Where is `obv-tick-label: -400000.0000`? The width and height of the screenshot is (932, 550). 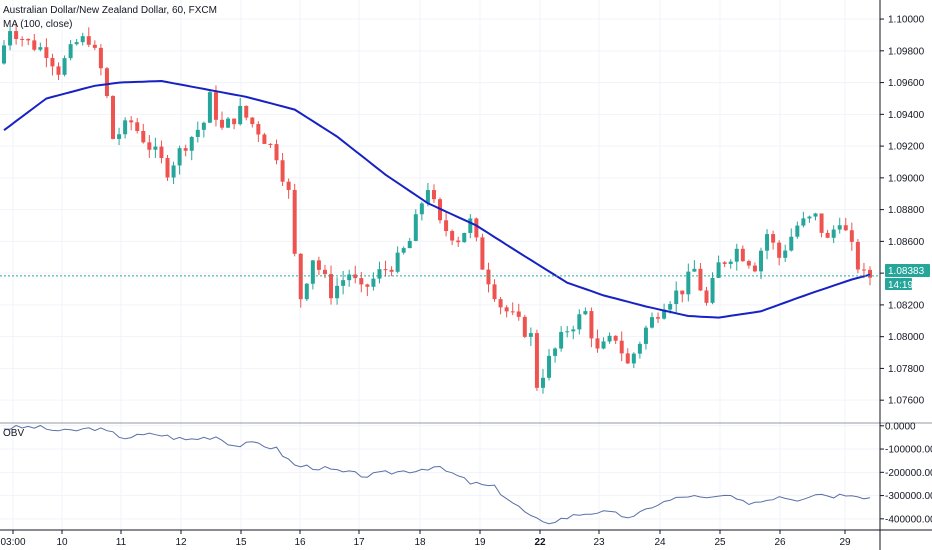
obv-tick-label: -400000.0000 is located at coordinates (908, 519).